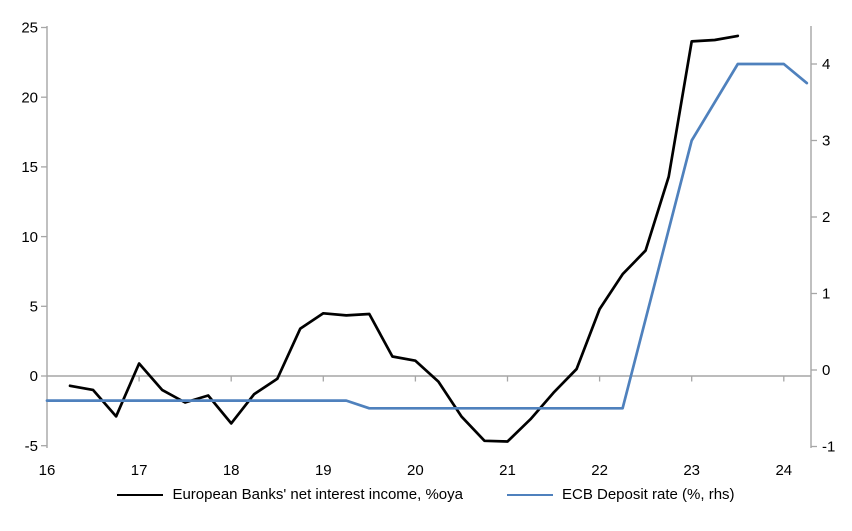 The width and height of the screenshot is (852, 531). I want to click on tick-label: 18, so click(231, 470).